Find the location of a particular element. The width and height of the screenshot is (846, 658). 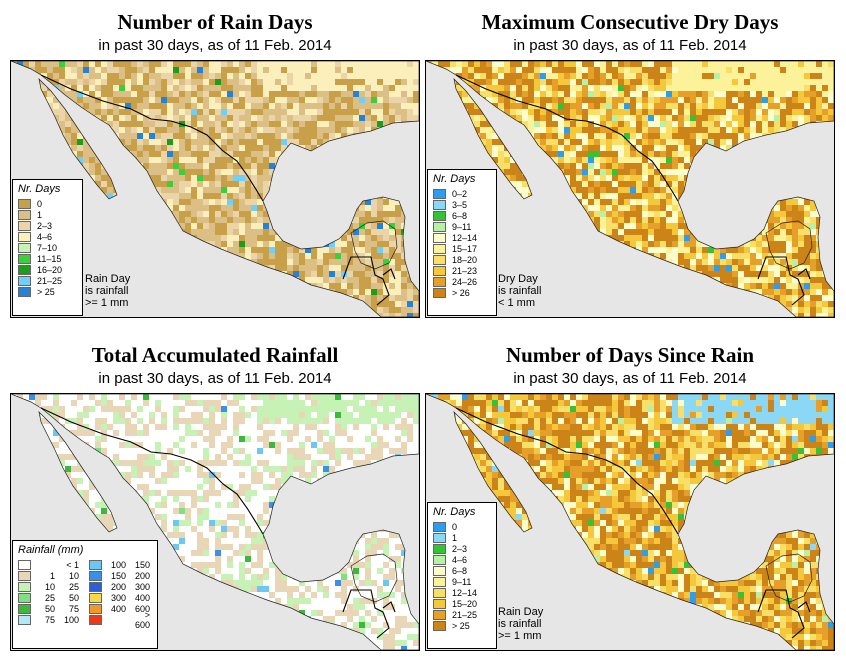

legend-high: 400 is located at coordinates (142, 597).